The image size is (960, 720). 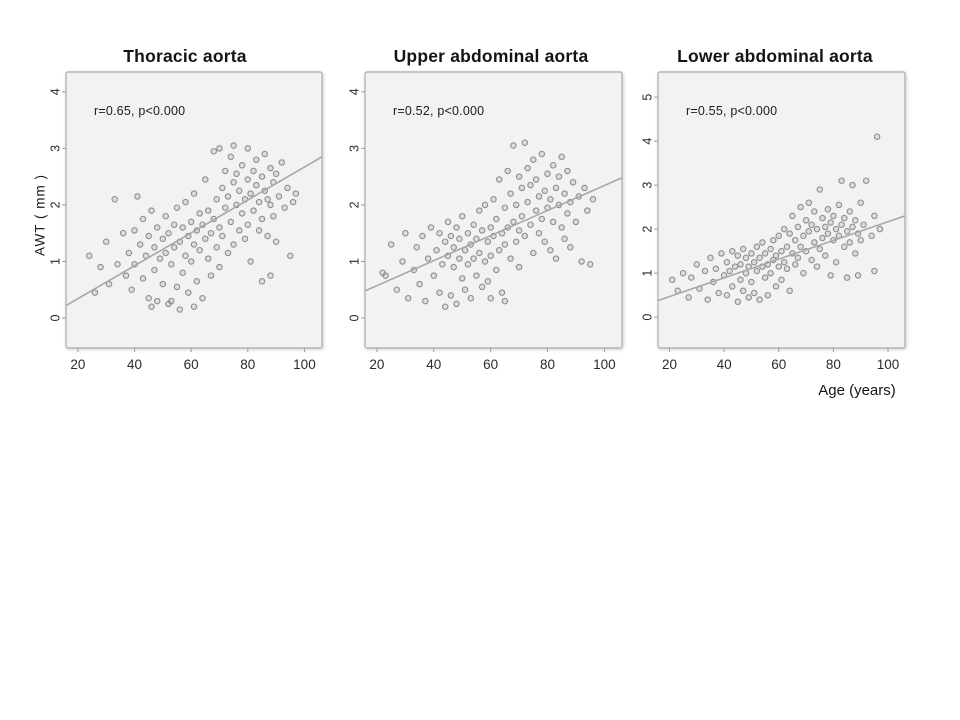 What do you see at coordinates (493, 234) in the screenshot?
I see `regression-line` at bounding box center [493, 234].